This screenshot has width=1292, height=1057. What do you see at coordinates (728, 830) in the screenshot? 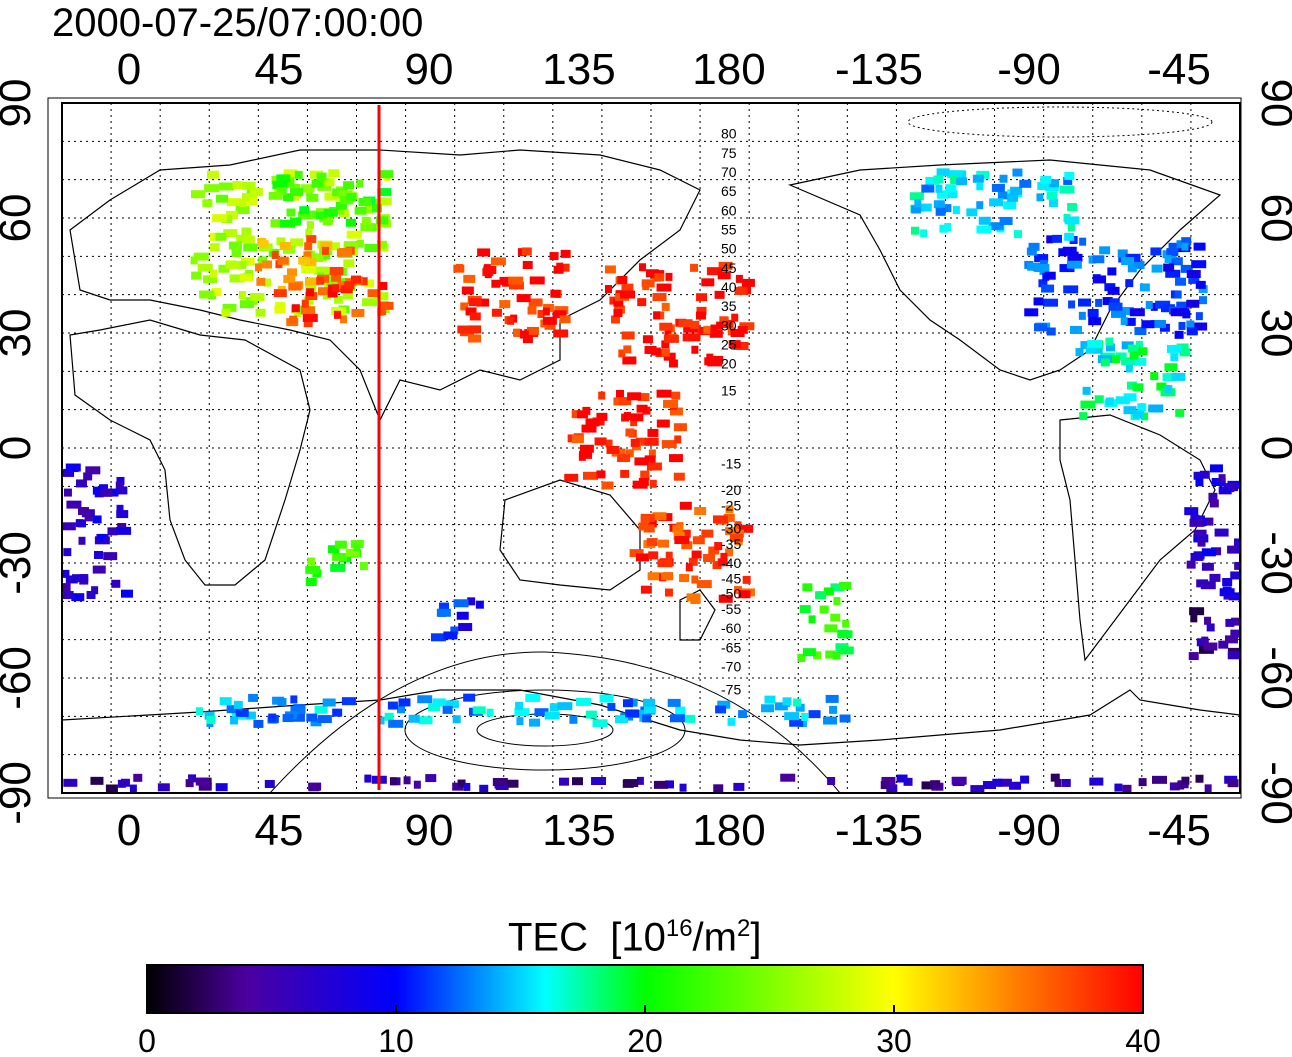
I see `axis-tick-label: 180` at bounding box center [728, 830].